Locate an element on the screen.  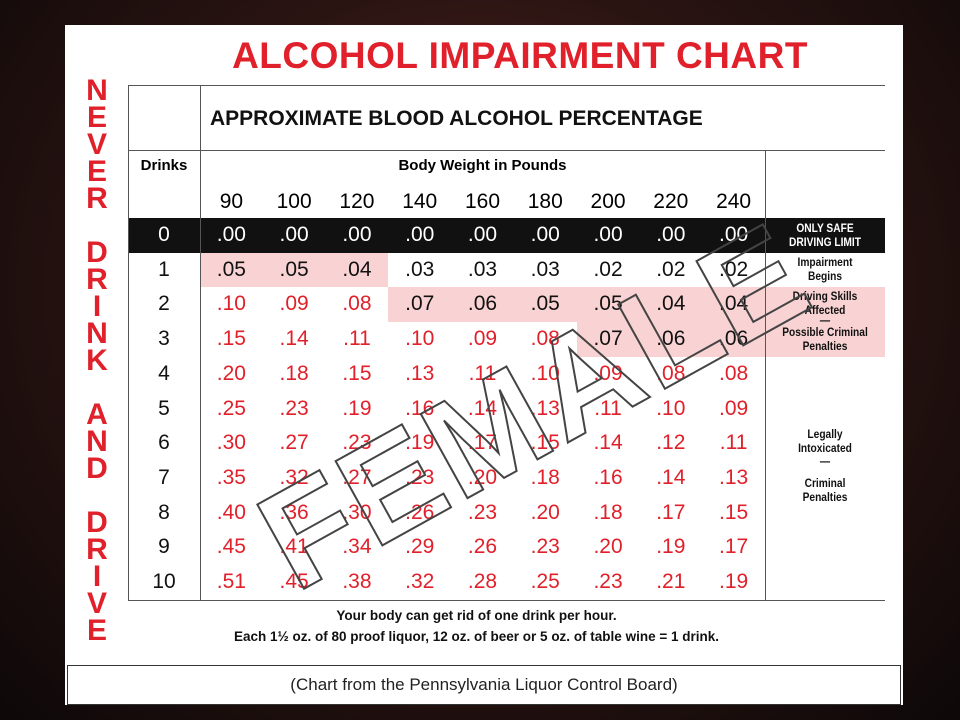
weight: 140 is located at coordinates (420, 201).